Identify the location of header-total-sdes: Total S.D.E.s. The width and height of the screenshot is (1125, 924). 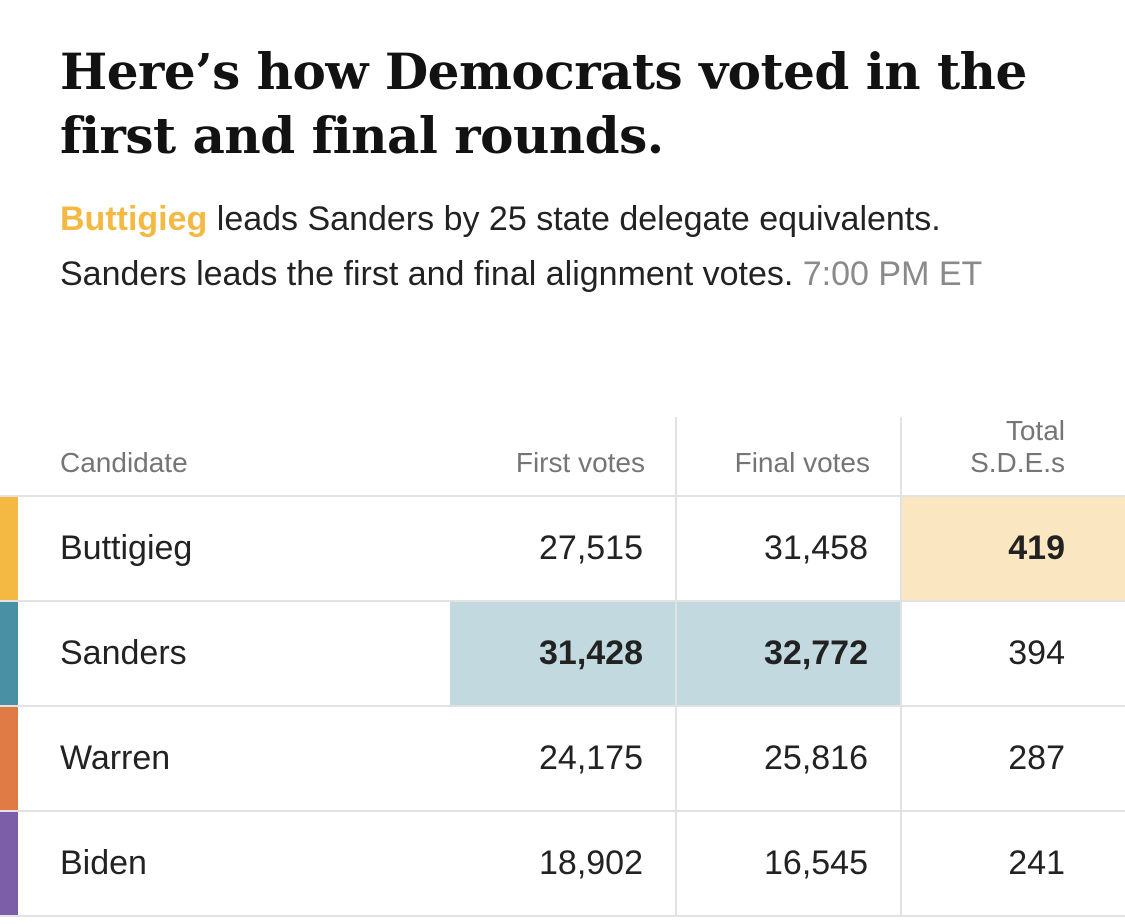
(995, 447).